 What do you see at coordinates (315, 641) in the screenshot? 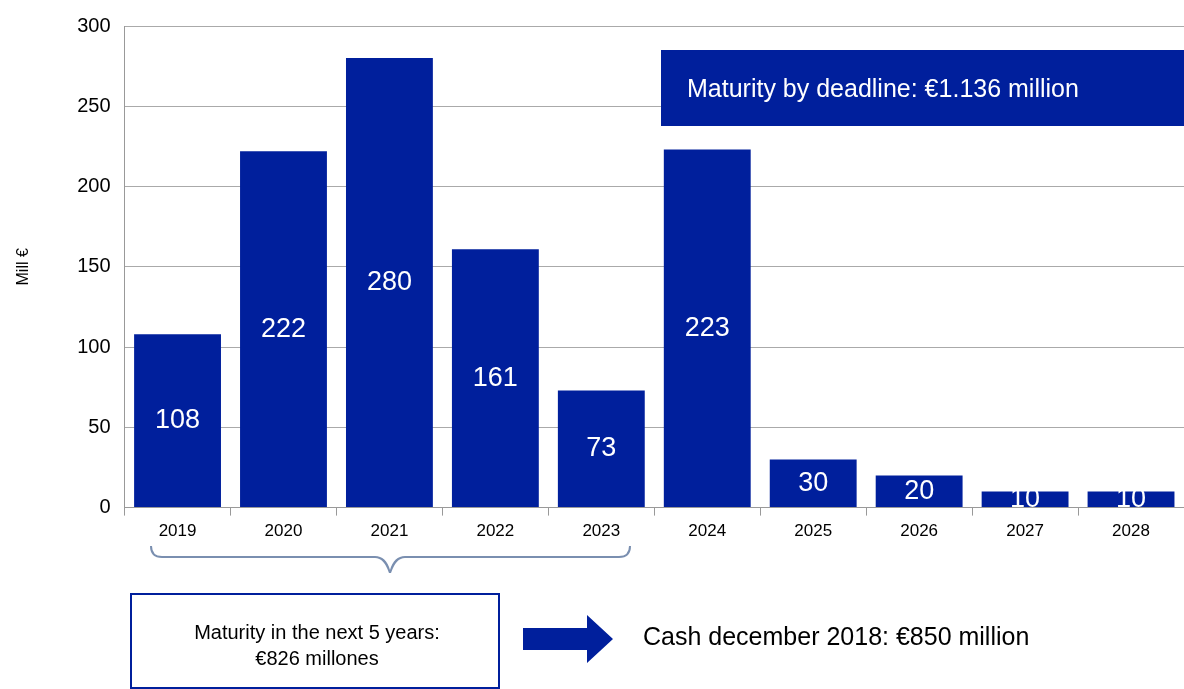
I see `text: Maturity in the next 5 years: €826 millones` at bounding box center [315, 641].